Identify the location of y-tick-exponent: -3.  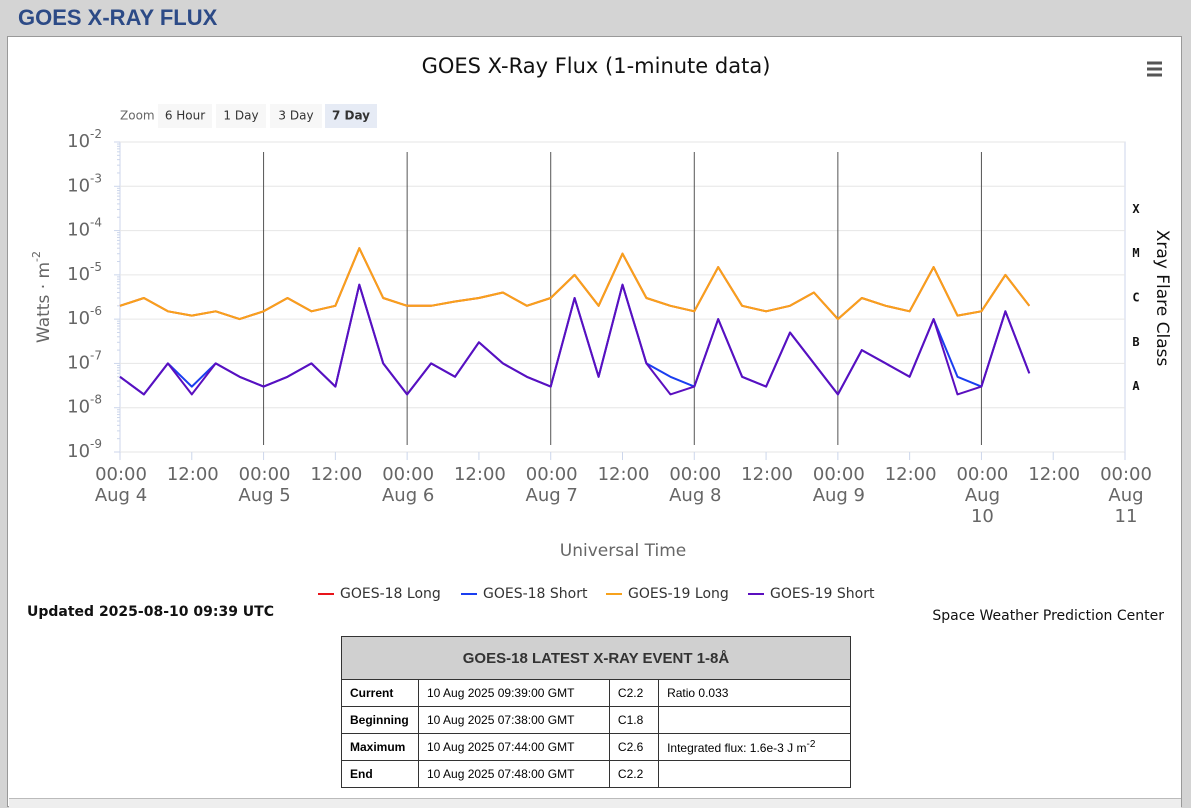
(96, 178).